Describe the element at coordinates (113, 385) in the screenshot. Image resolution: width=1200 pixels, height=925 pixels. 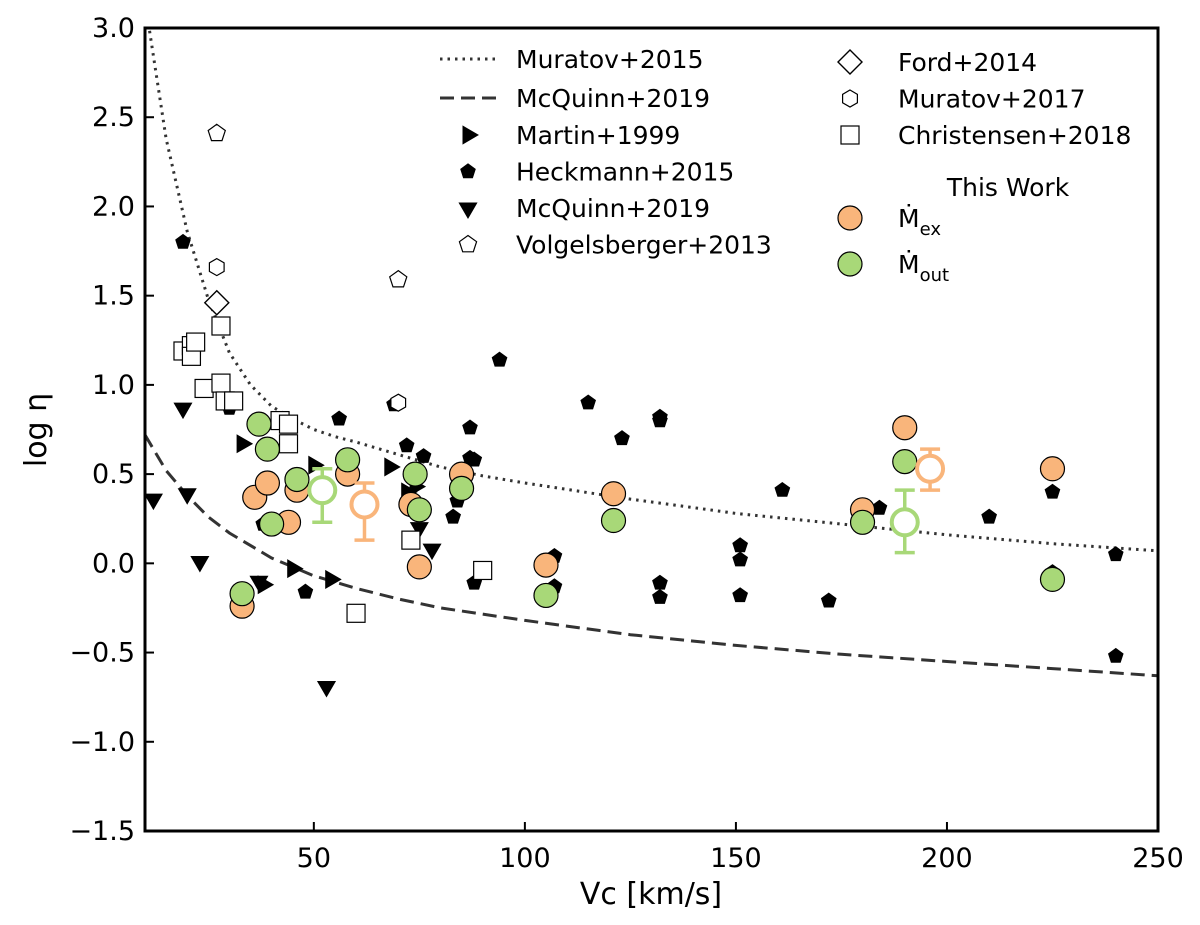
I see `y-tick-label: 1.0` at that location.